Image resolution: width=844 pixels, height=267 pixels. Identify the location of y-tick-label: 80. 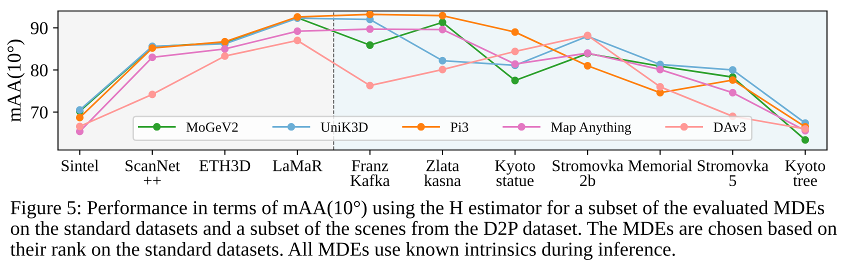
(39, 70).